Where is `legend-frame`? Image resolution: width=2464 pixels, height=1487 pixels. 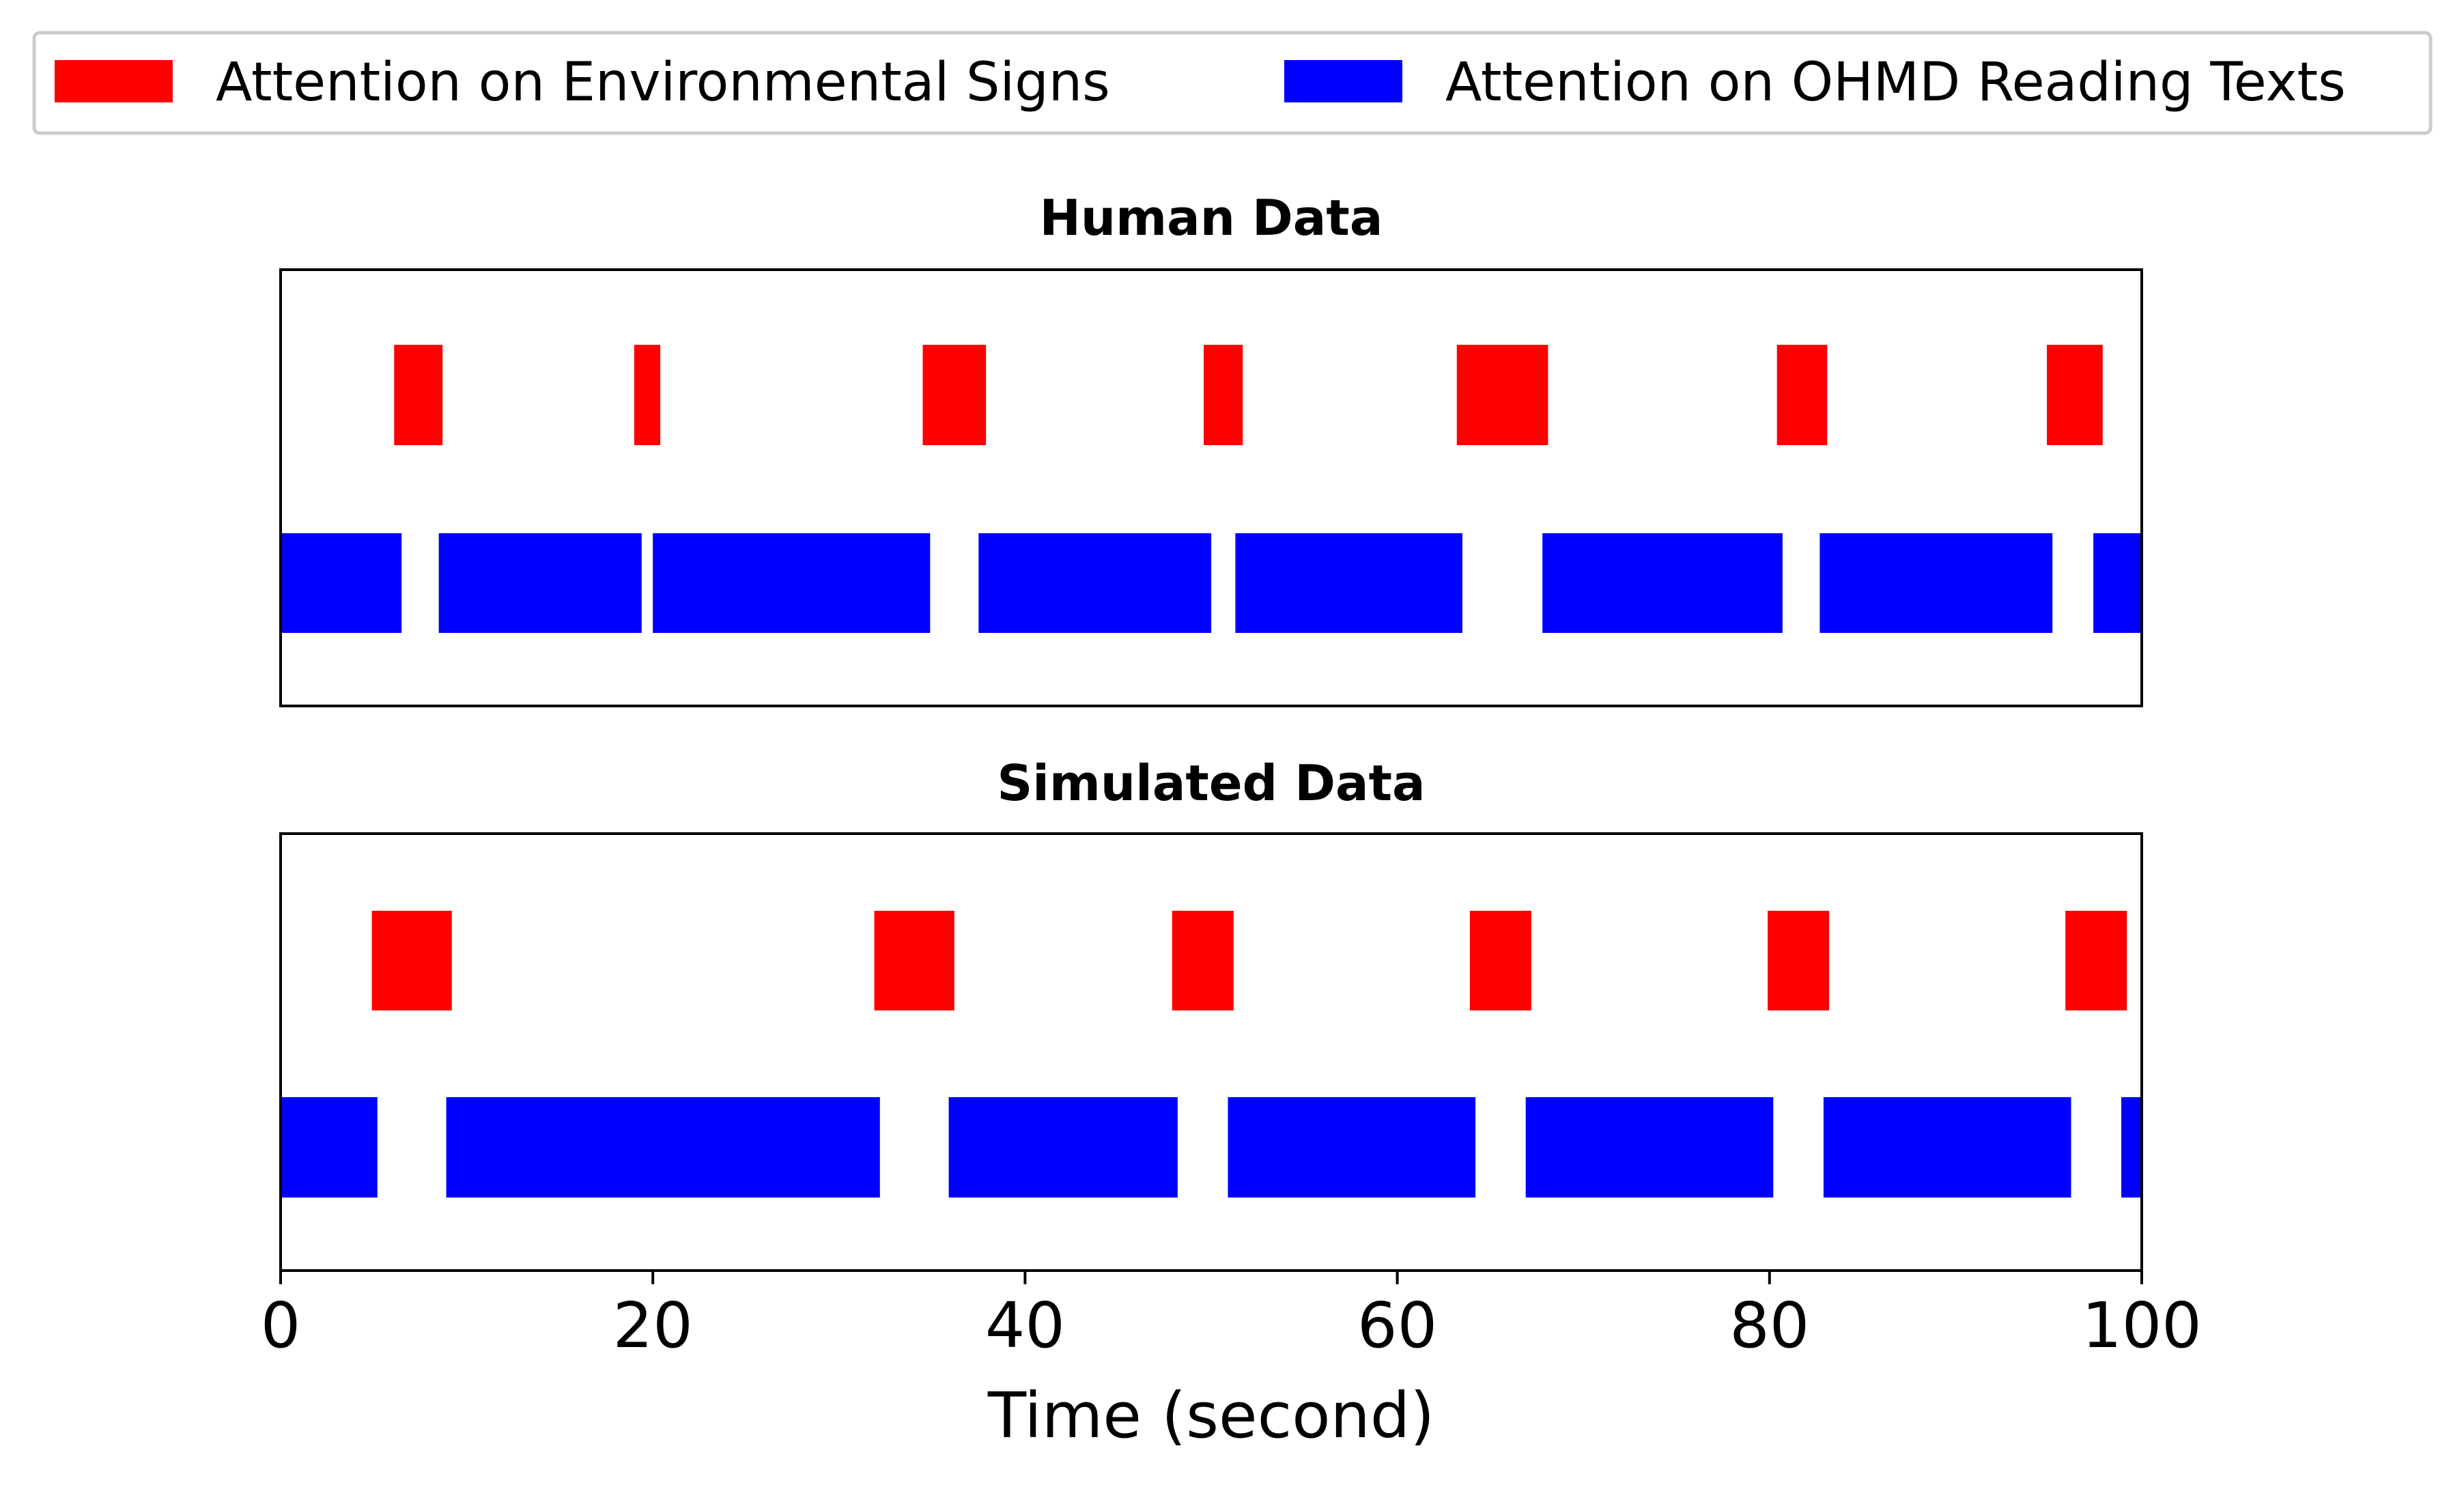
legend-frame is located at coordinates (1232, 83).